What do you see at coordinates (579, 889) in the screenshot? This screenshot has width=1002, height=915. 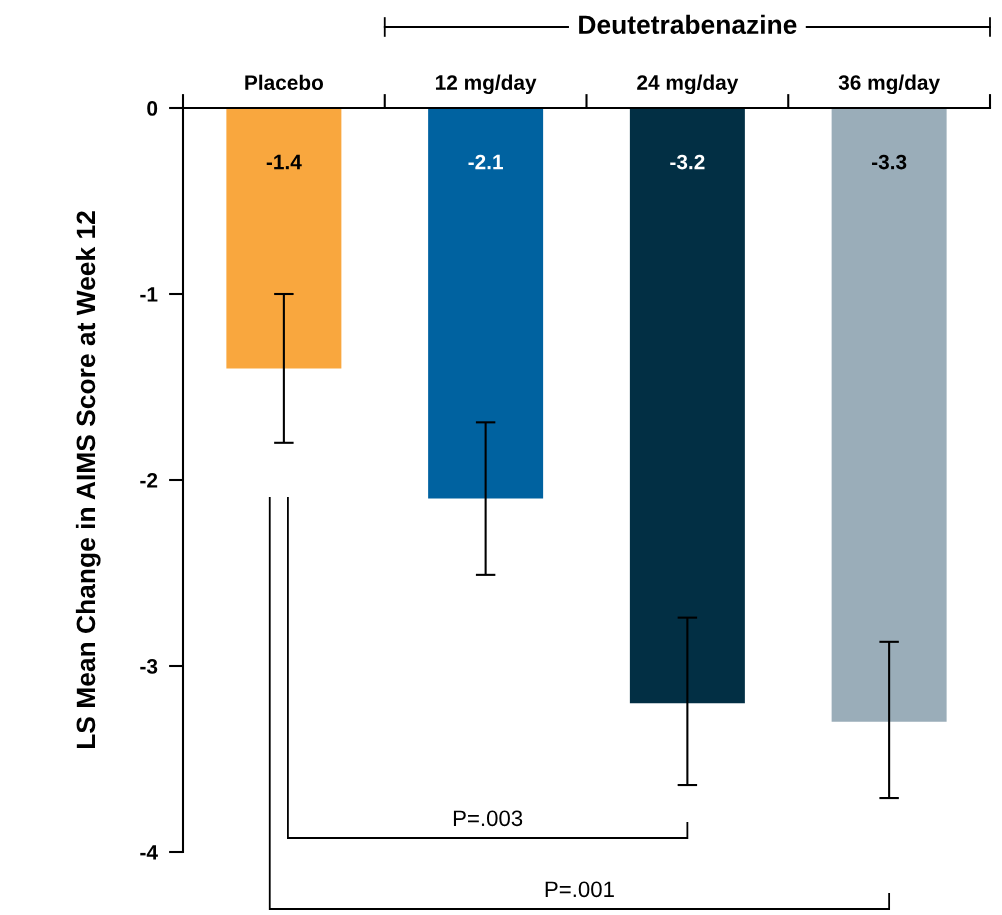 I see `text: P=.001` at bounding box center [579, 889].